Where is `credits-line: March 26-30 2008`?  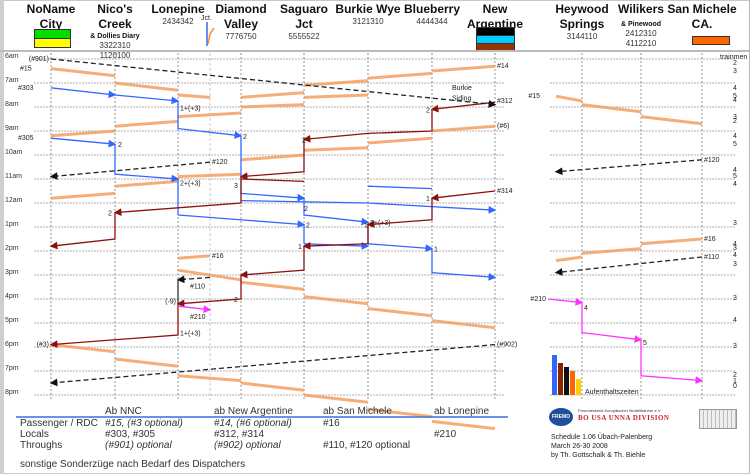
credits-line: March 26-30 2008 is located at coordinates (579, 446).